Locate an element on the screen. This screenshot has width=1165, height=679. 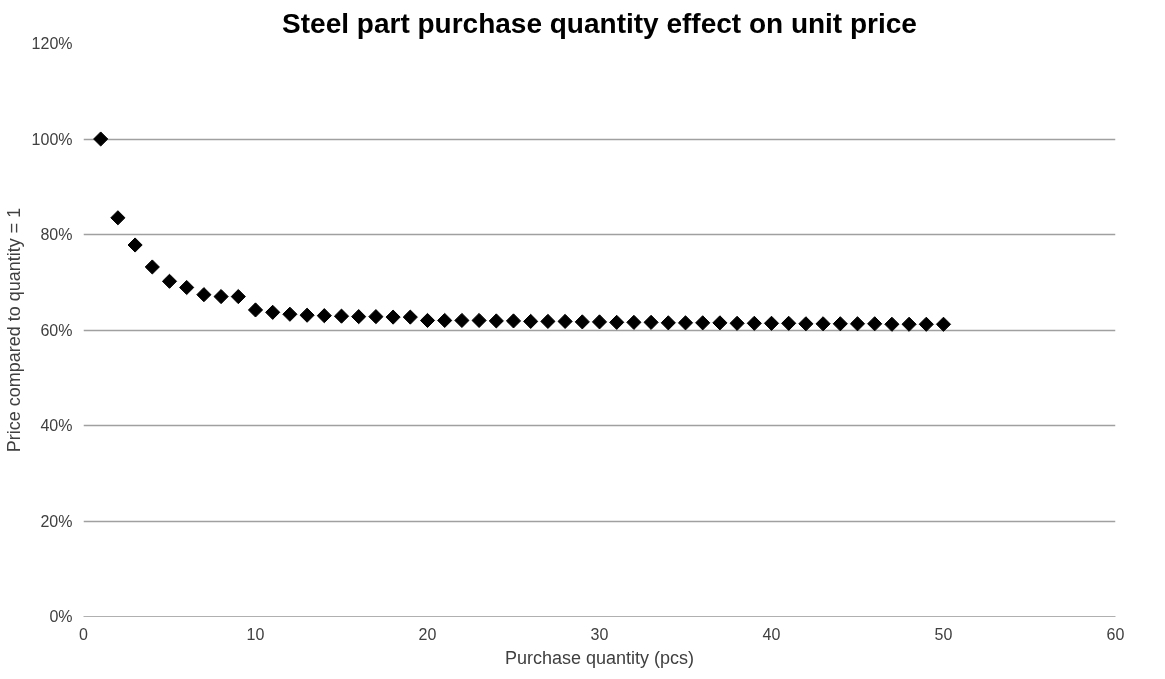
y-tick-label: 100% is located at coordinates (52, 139).